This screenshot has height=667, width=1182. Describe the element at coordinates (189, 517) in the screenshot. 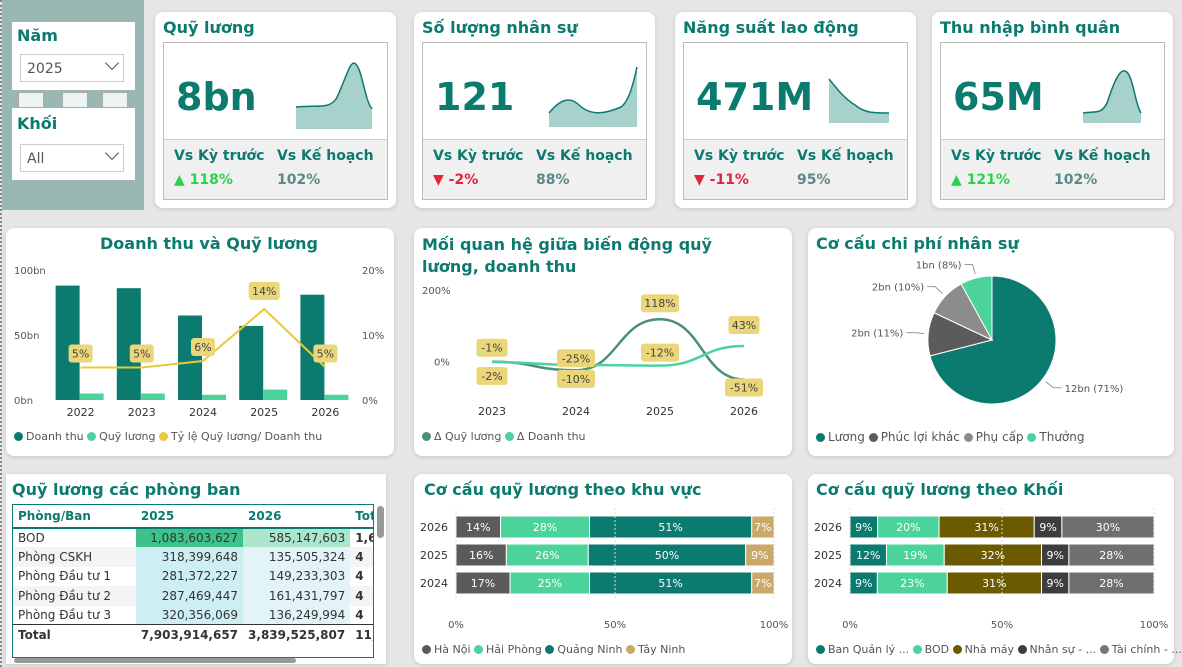

I see `column-header: 2025` at that location.